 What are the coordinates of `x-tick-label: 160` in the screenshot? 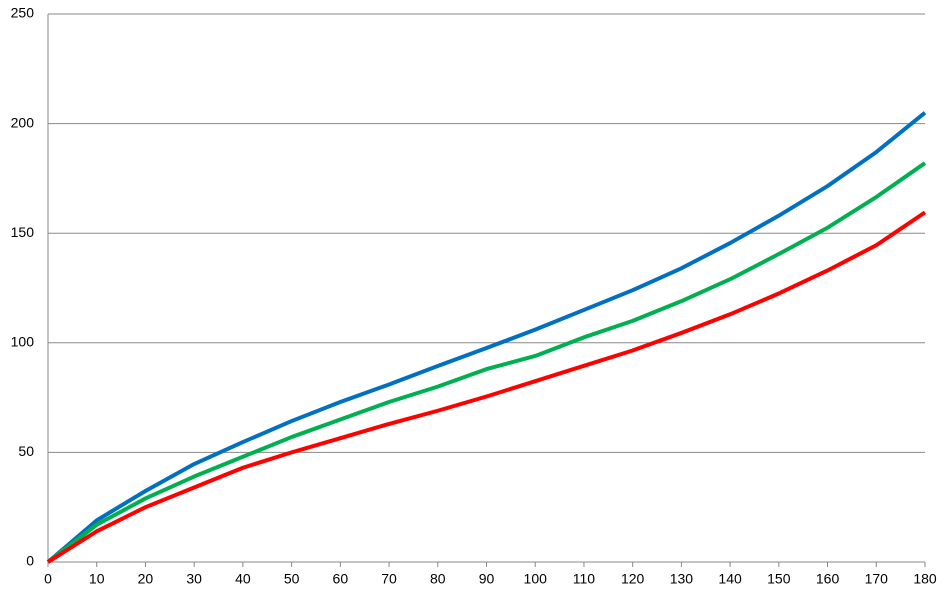 It's located at (828, 579).